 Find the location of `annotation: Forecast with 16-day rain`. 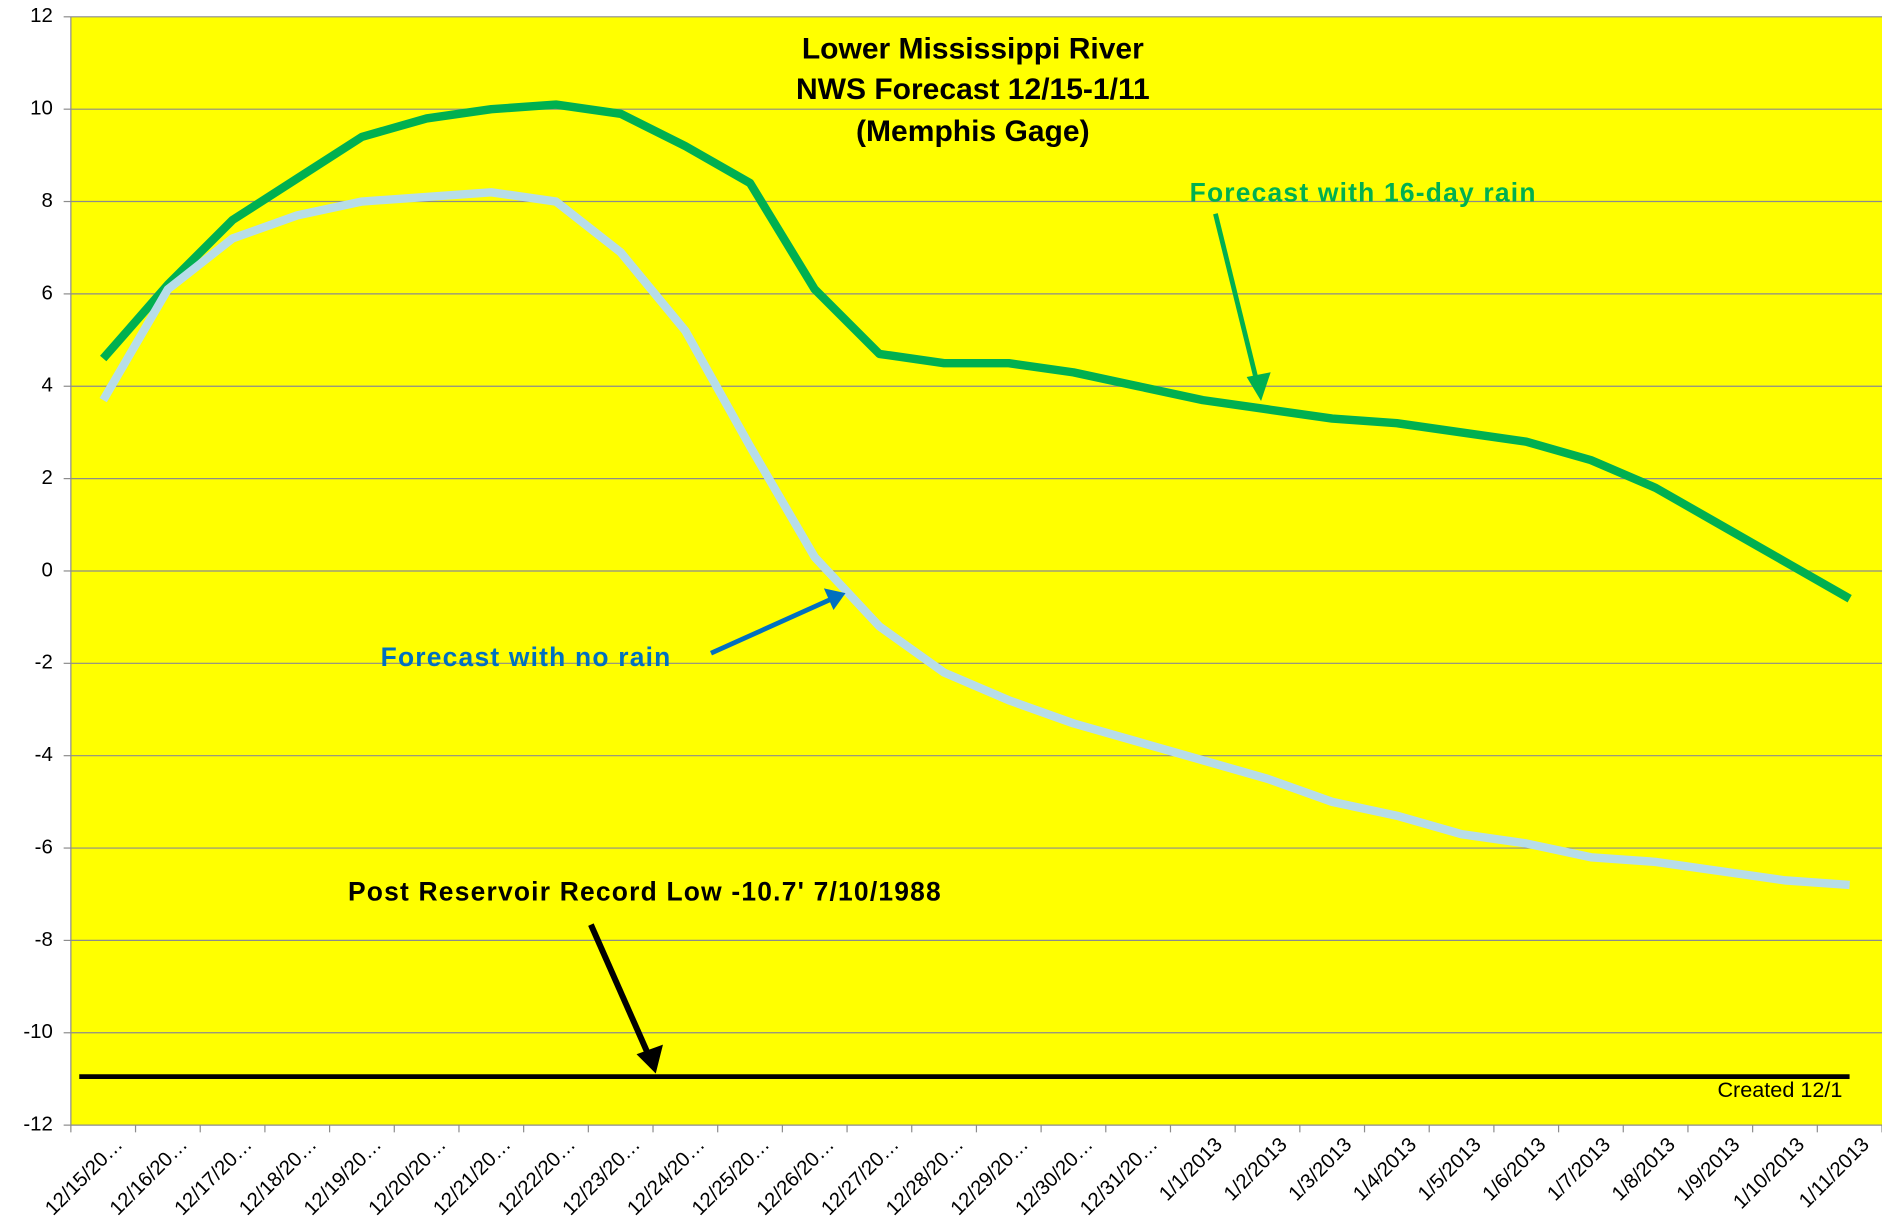

annotation: Forecast with 16-day rain is located at coordinates (1363, 192).